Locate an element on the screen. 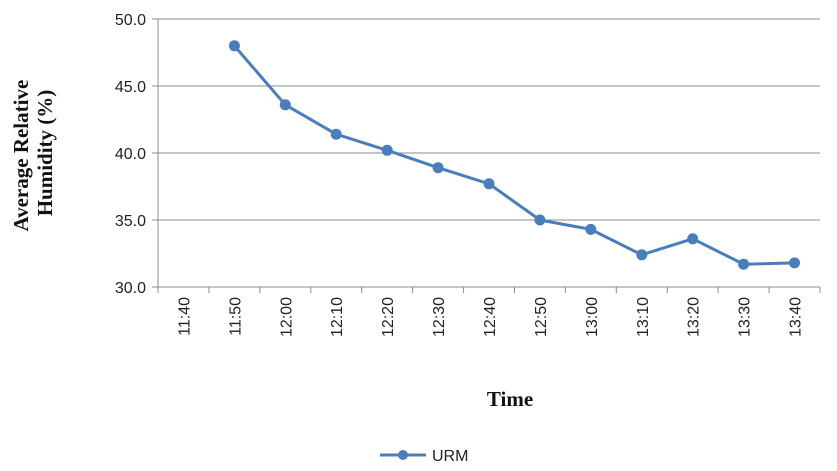 Image resolution: width=837 pixels, height=471 pixels. x-axis-title: Time is located at coordinates (510, 399).